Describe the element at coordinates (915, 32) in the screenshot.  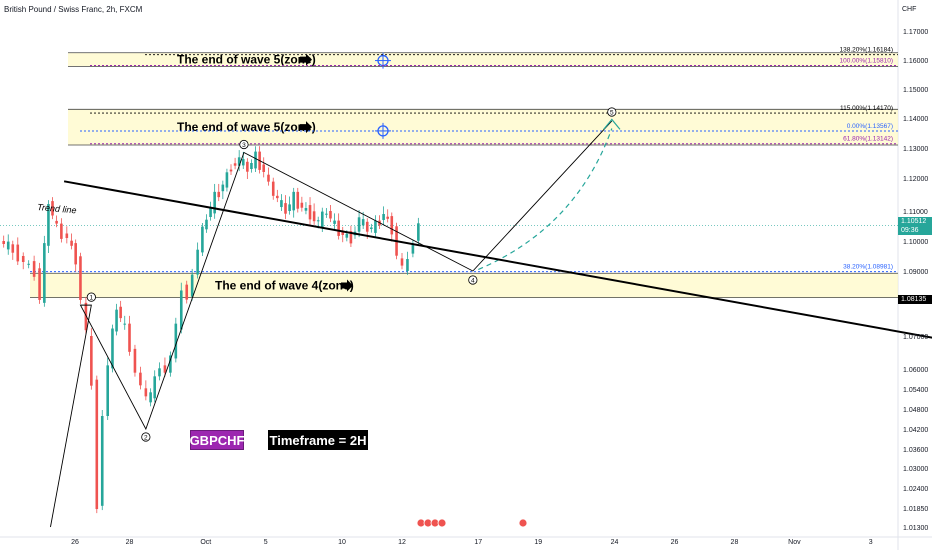
I see `y-tick-label: 1.17000` at that location.